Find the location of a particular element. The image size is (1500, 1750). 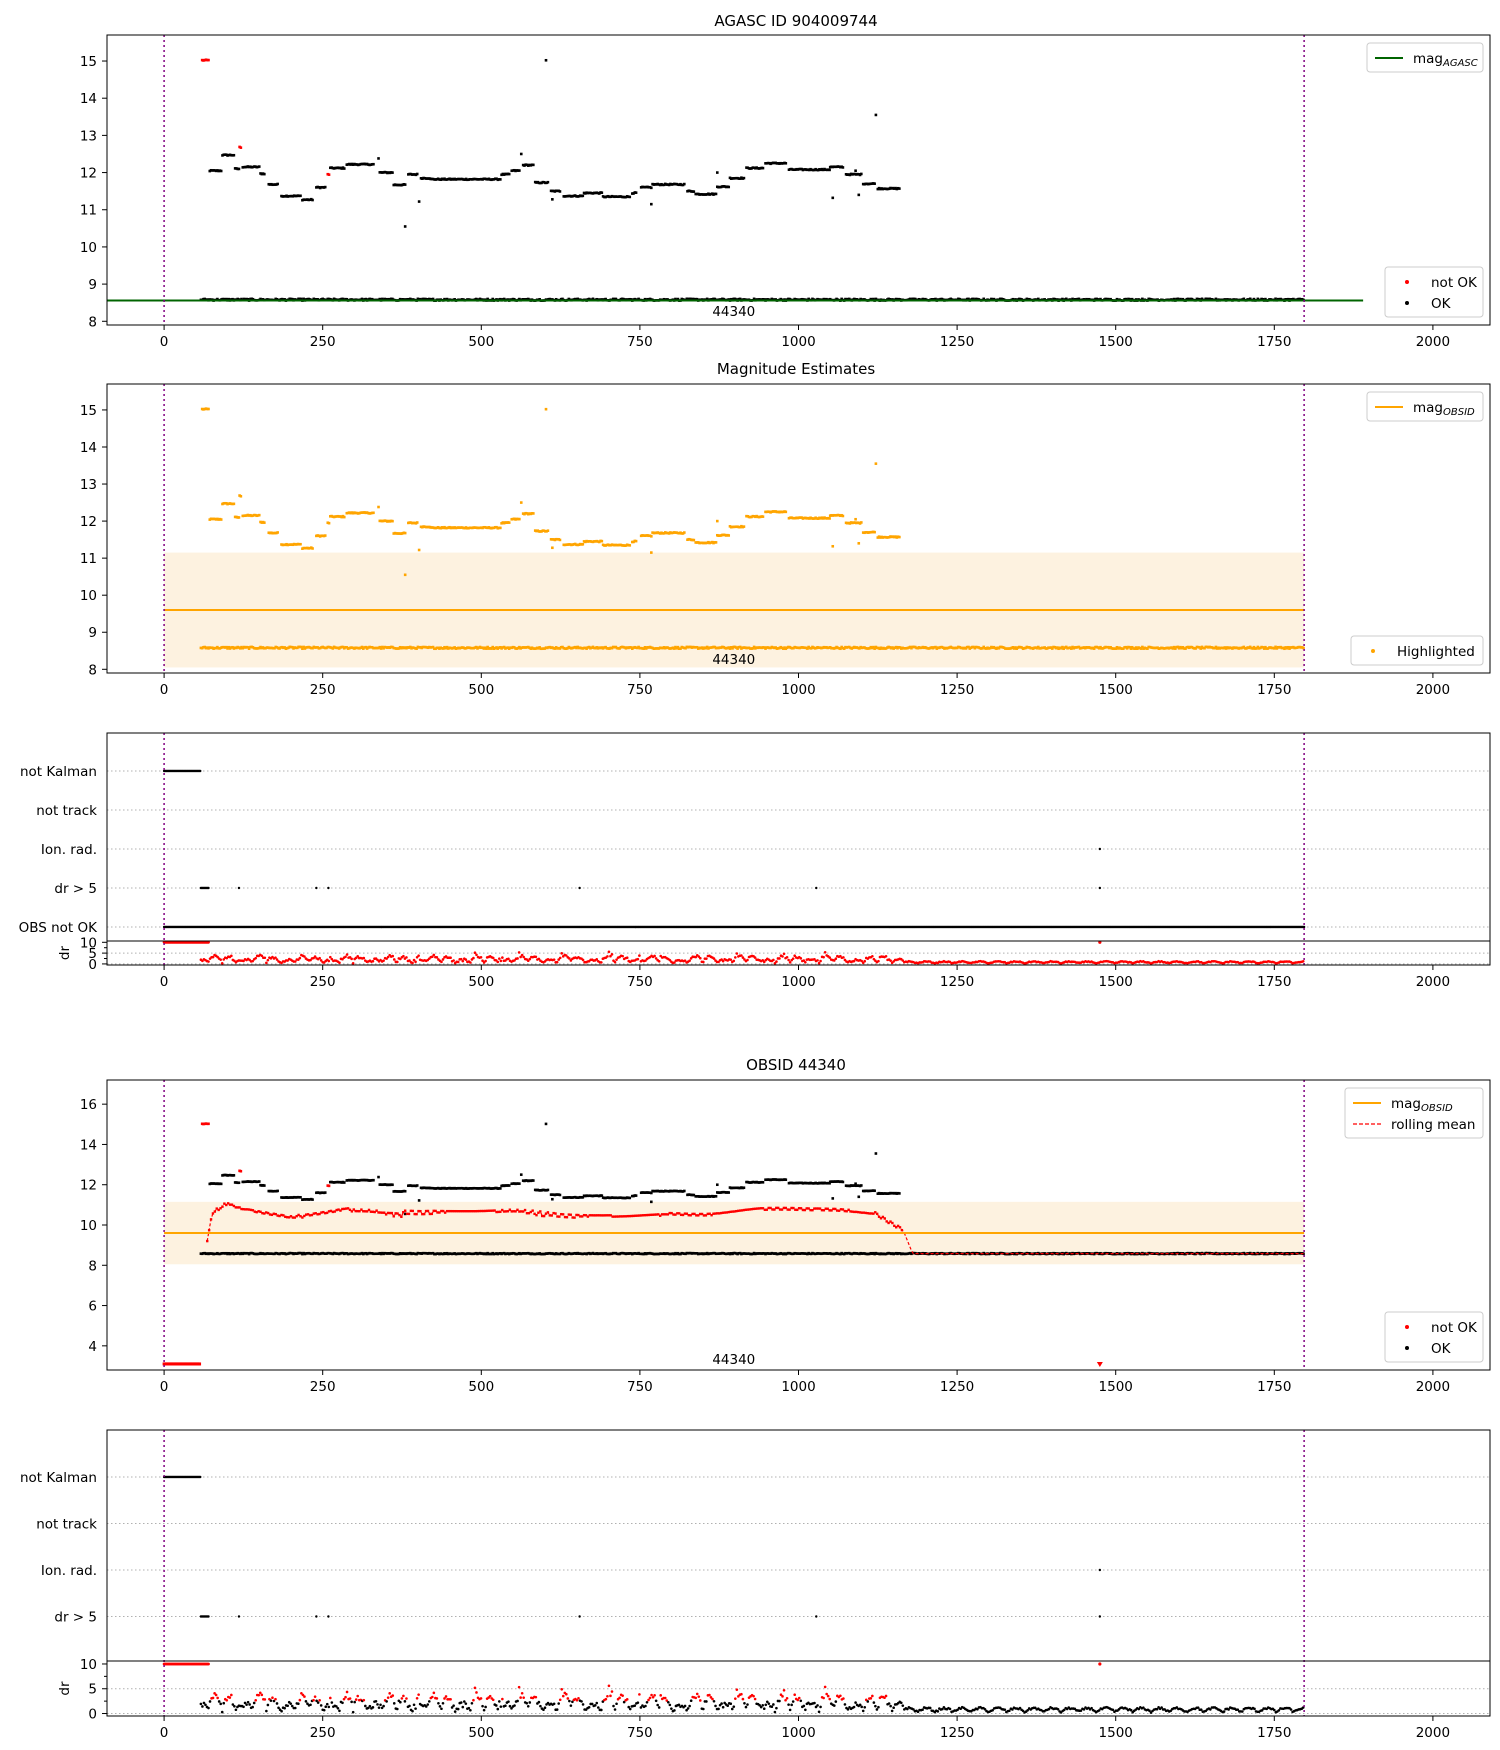

flag-point is located at coordinates (239, 888).